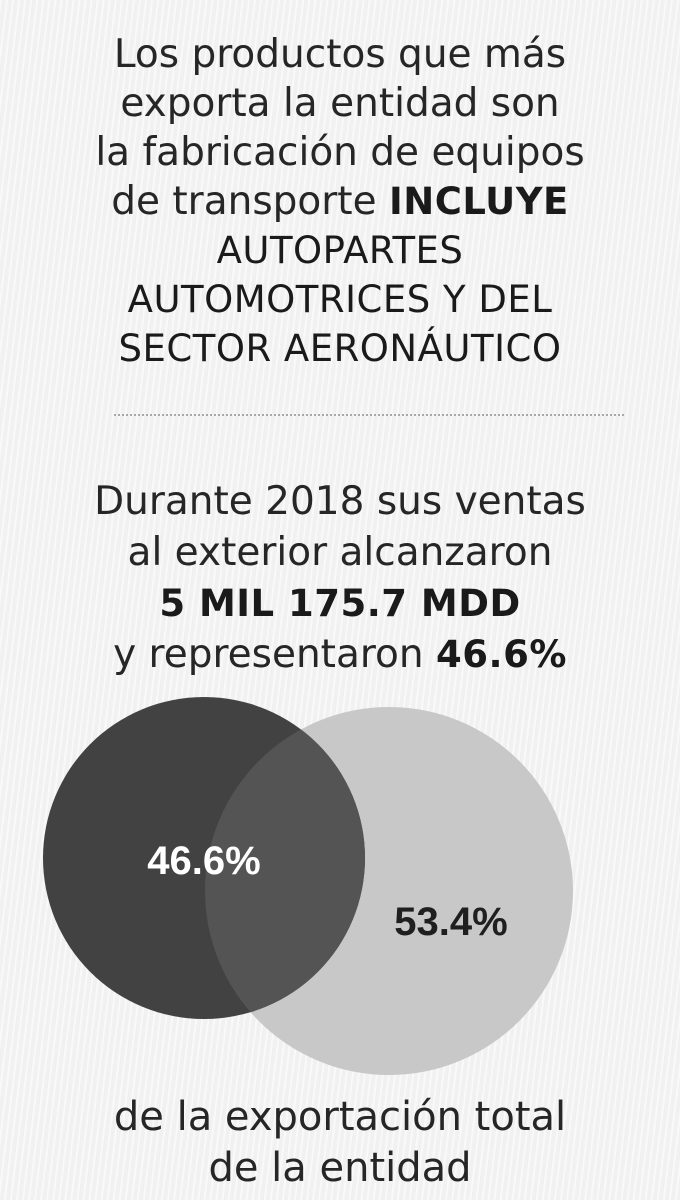 This screenshot has width=680, height=1200. What do you see at coordinates (244, 201) in the screenshot?
I see `intro-line-4-regular: de transporte` at bounding box center [244, 201].